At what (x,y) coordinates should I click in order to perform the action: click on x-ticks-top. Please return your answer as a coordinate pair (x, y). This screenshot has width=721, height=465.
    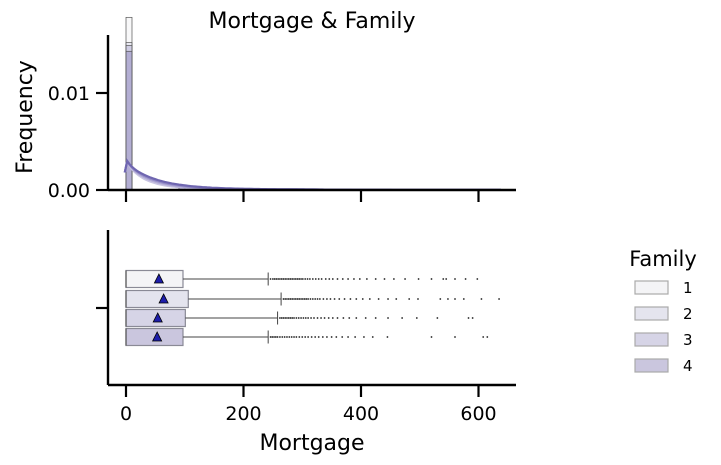
    Looking at the image, I should click on (302, 196).